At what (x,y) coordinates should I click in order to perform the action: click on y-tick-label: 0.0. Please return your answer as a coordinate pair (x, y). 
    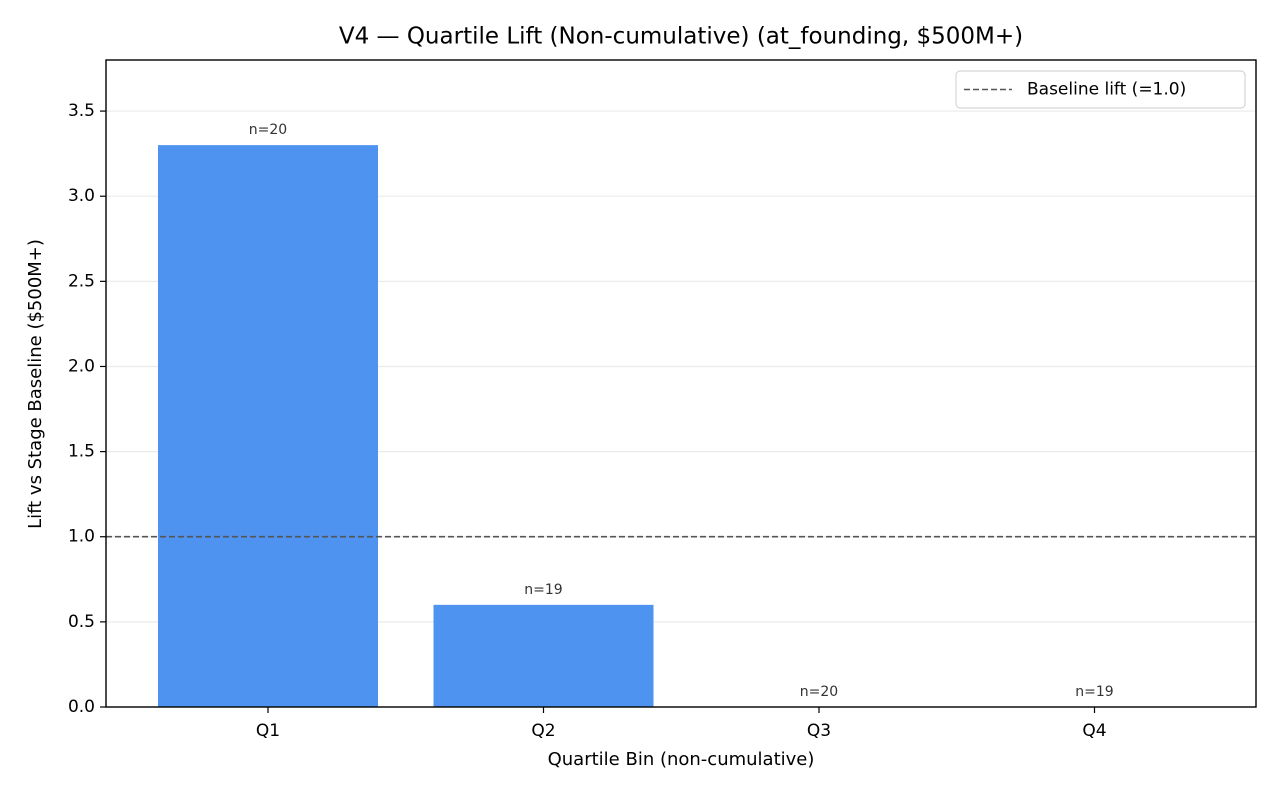
    Looking at the image, I should click on (81, 707).